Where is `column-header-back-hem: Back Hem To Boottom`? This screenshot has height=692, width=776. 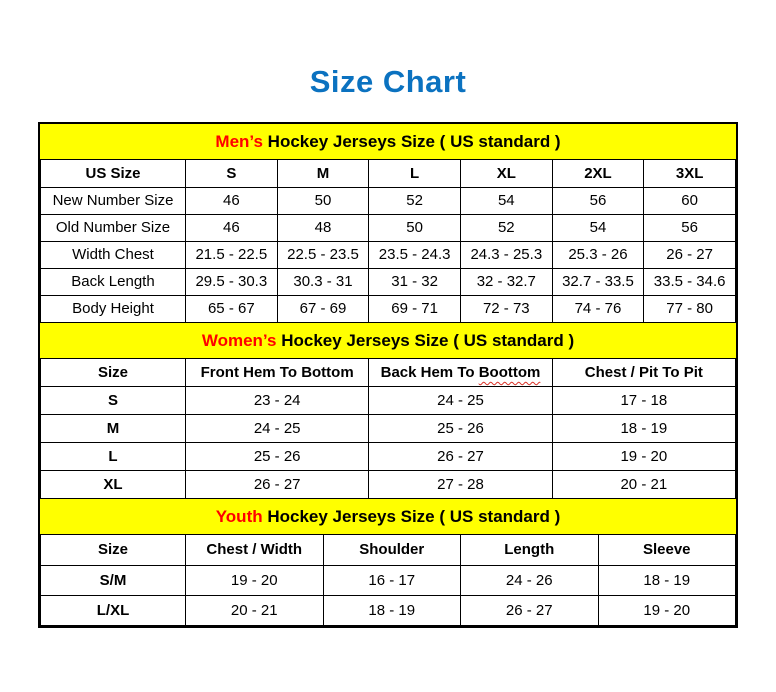 column-header-back-hem: Back Hem To Boottom is located at coordinates (460, 372).